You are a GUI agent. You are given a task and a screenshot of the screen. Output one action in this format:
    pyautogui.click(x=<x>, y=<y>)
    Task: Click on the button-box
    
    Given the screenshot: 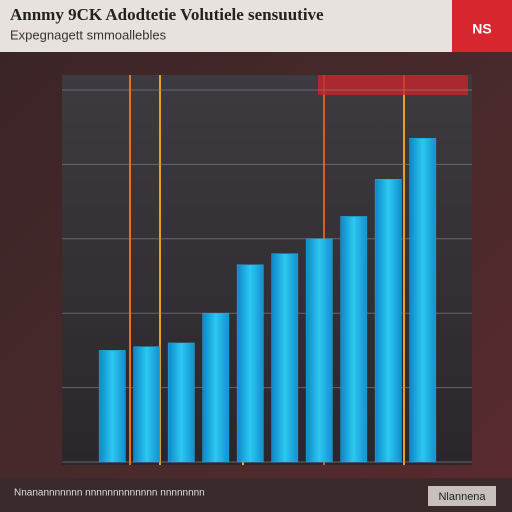 What is the action you would take?
    pyautogui.click(x=462, y=496)
    